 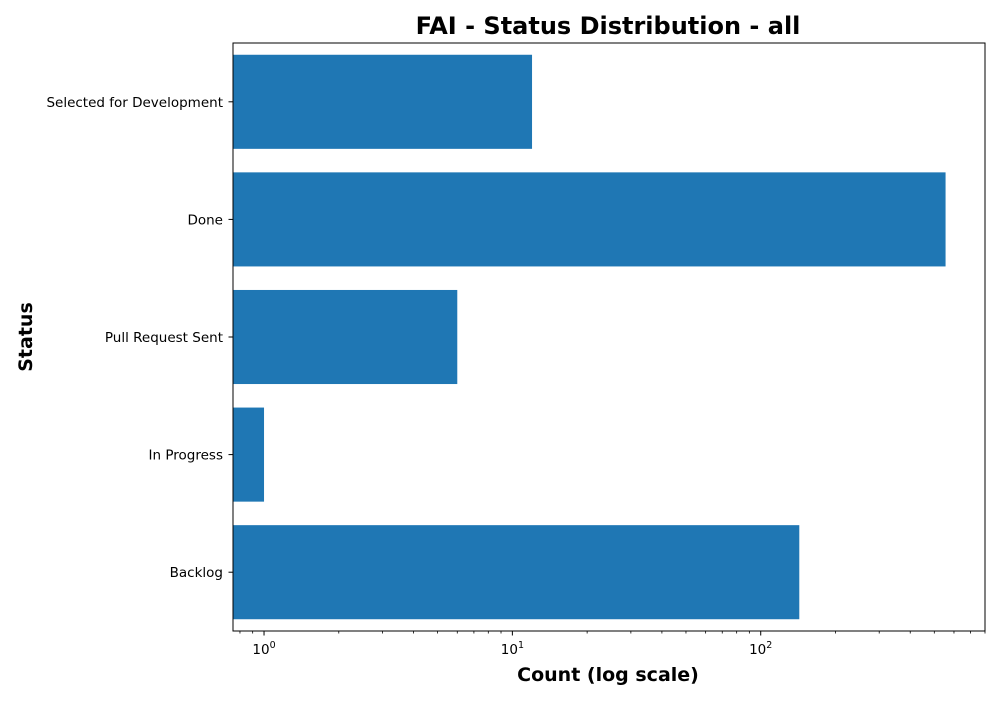 What do you see at coordinates (164, 338) in the screenshot?
I see `y-tick-label: Pull Request Sent` at bounding box center [164, 338].